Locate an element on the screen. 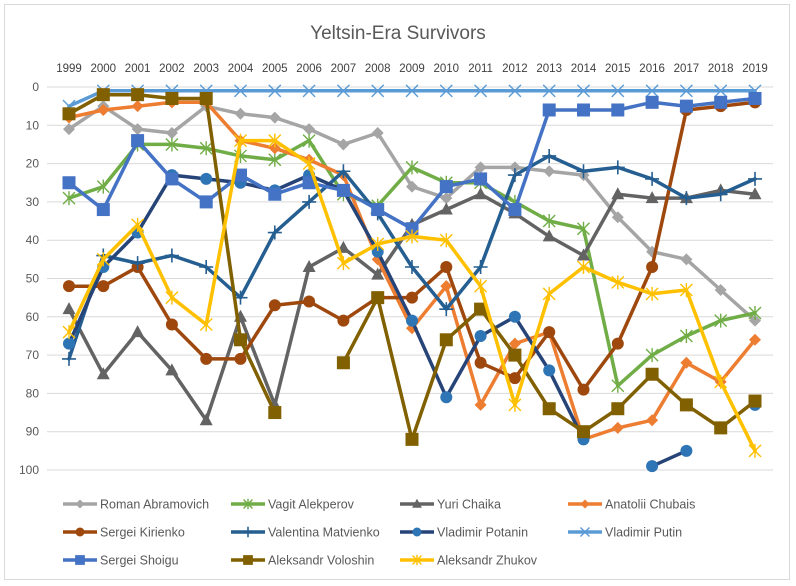 This screenshot has height=586, width=796. y-tick-label: 70 is located at coordinates (33, 355).